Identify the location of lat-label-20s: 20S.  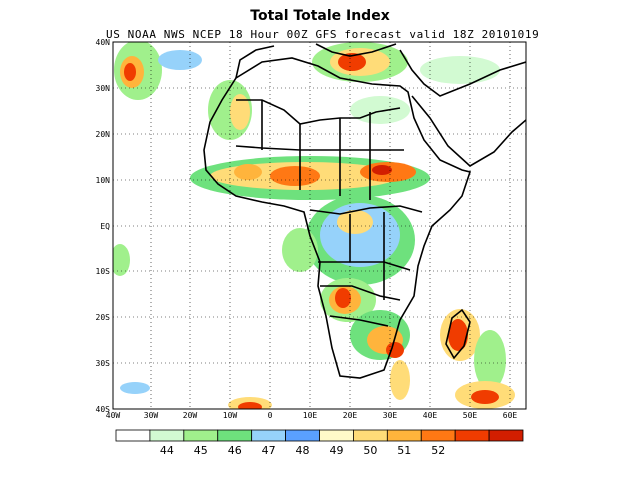
(103, 317).